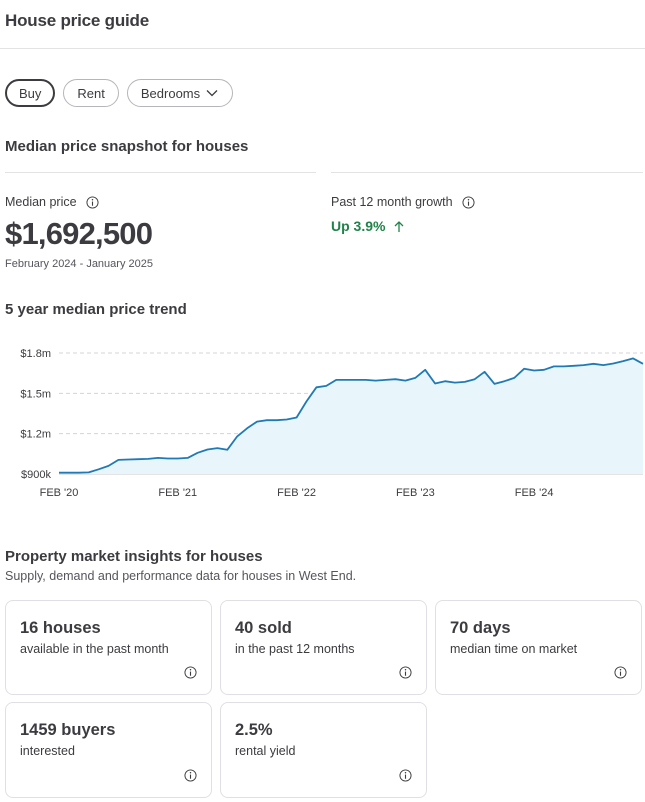 This screenshot has height=802, width=645. What do you see at coordinates (265, 751) in the screenshot?
I see `insight-card-label: rental yield` at bounding box center [265, 751].